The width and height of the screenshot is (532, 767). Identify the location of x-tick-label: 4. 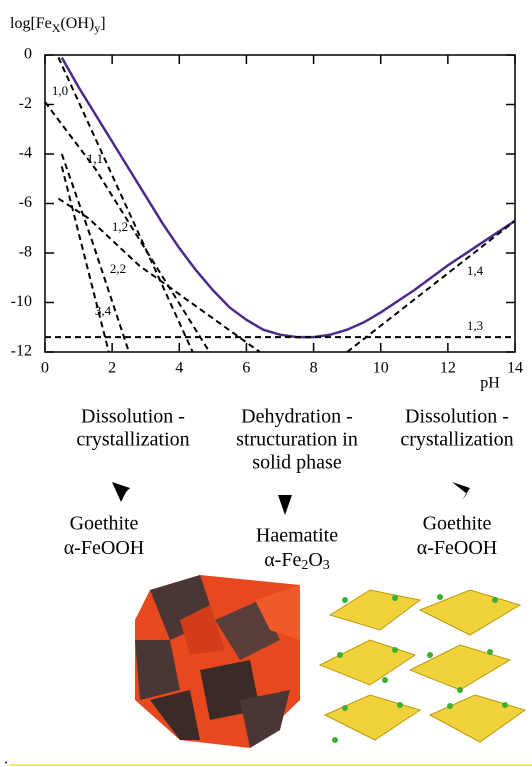
(179, 368).